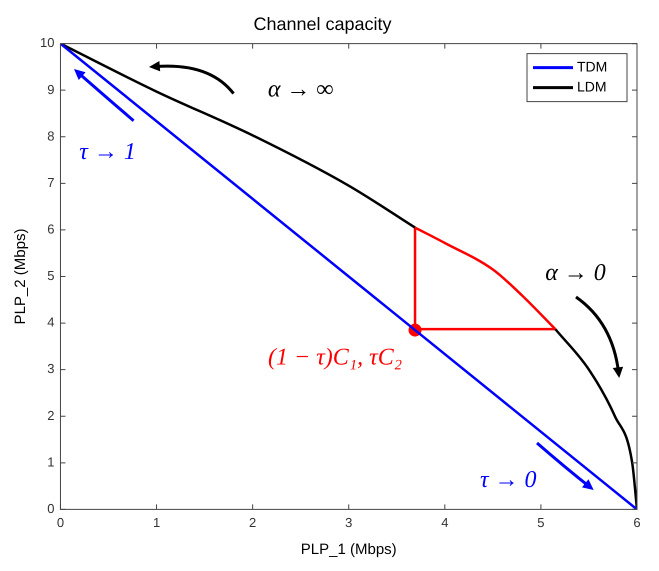  What do you see at coordinates (50, 368) in the screenshot?
I see `y-tick-label: 3` at bounding box center [50, 368].